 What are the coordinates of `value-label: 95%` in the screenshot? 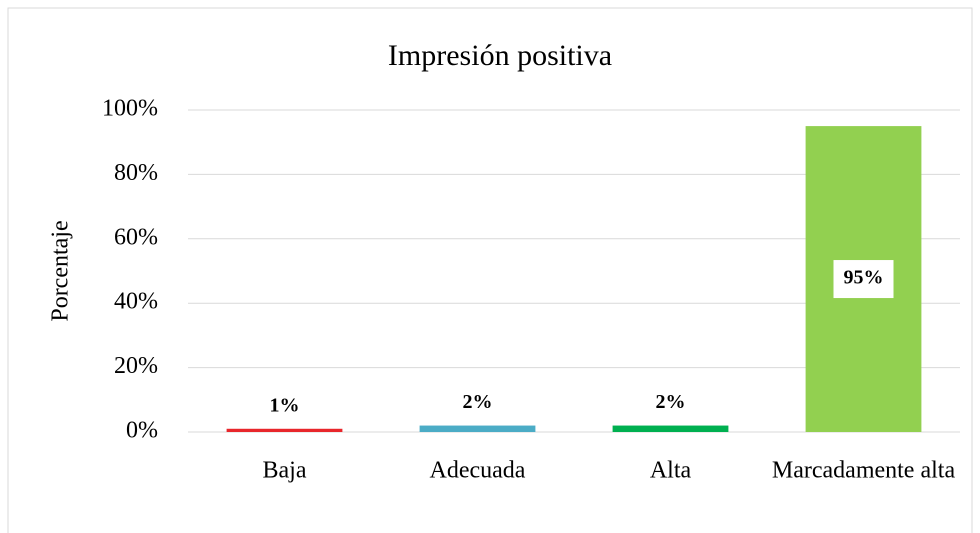 It's located at (864, 278).